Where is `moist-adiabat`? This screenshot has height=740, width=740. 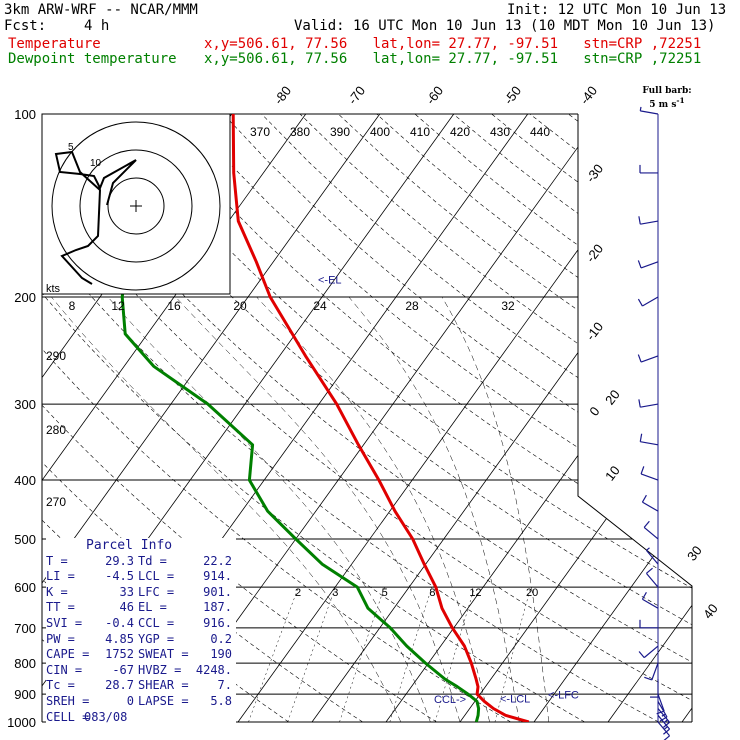
moist-adiabat is located at coordinates (434, 509).